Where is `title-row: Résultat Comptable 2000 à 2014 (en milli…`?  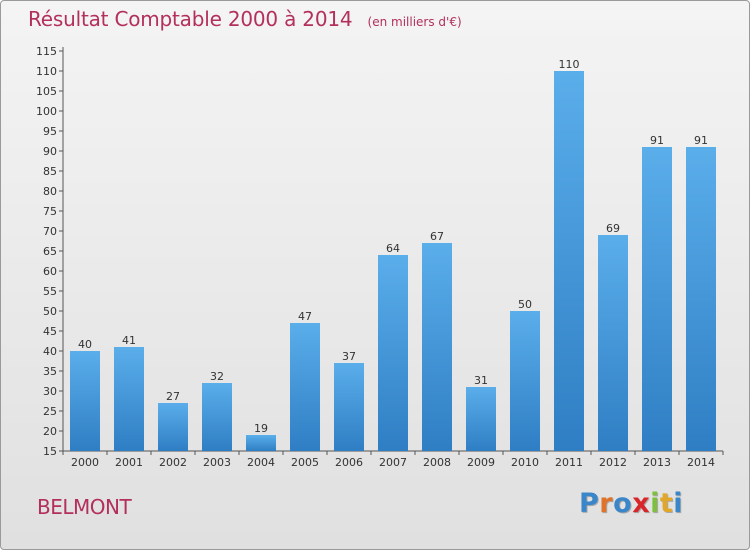
title-row: Résultat Comptable 2000 à 2014 (en milli… is located at coordinates (245, 19).